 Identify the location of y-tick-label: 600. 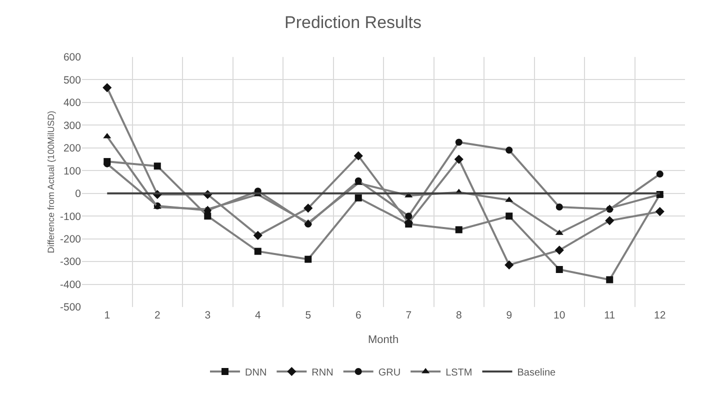
(72, 58).